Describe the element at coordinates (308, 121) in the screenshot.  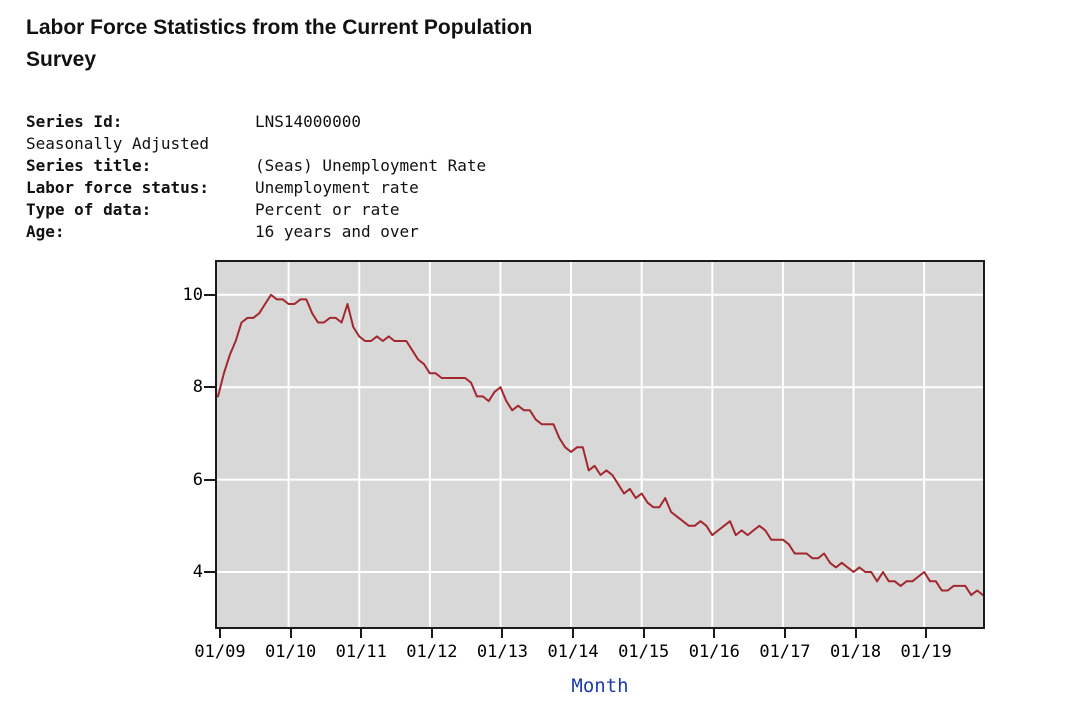
I see `metadata-value: LNS14000000` at that location.